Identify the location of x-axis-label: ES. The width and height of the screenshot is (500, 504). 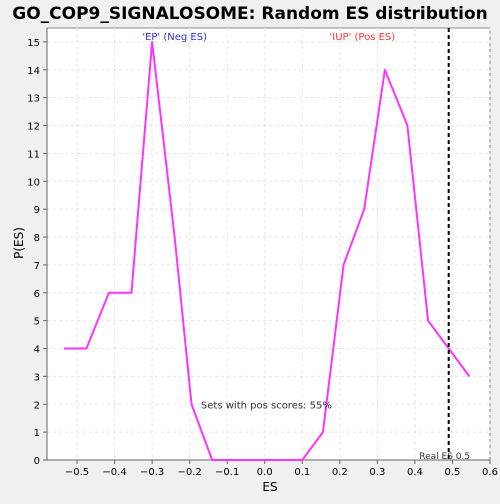
(269, 487).